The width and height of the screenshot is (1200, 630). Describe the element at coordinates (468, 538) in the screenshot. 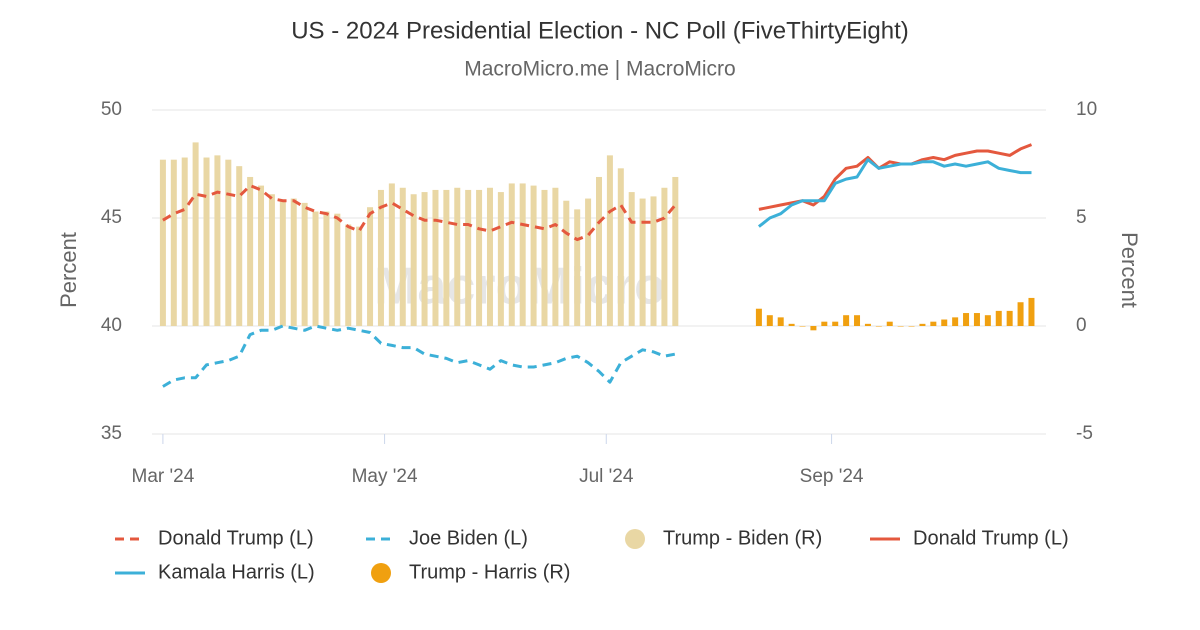

I see `legend-label: Joe Biden (L)` at that location.